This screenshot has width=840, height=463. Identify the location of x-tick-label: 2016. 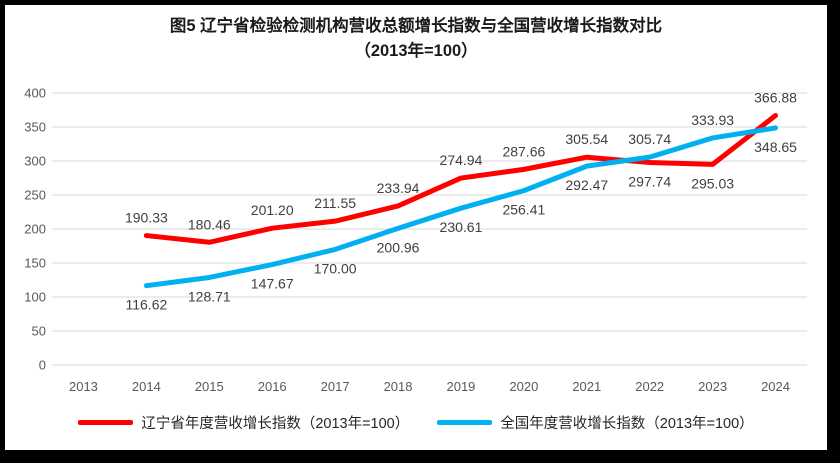
(272, 386).